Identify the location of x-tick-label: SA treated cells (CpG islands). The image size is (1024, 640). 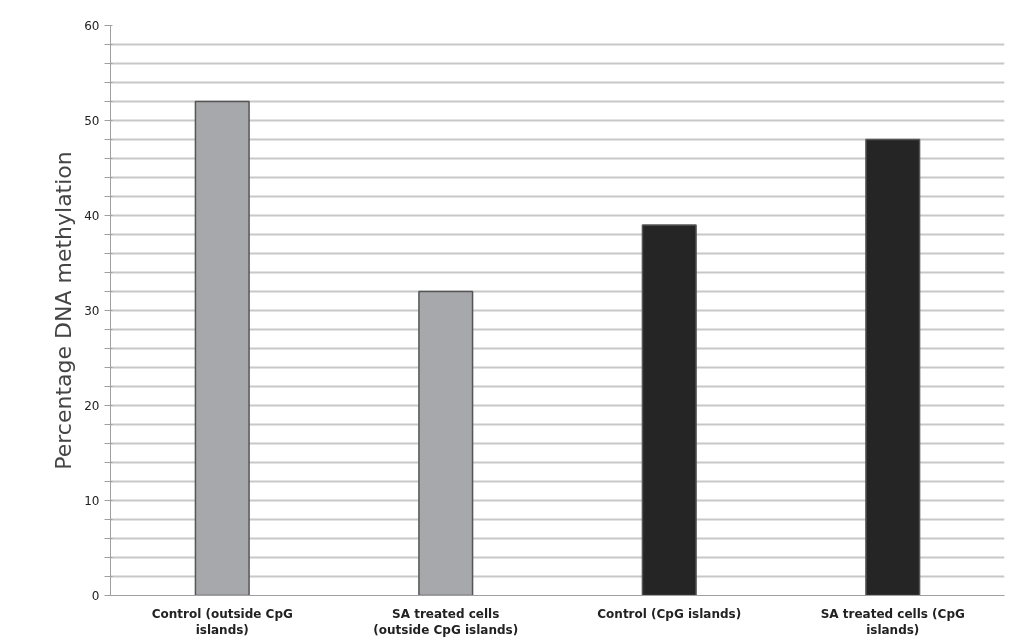
(892, 622).